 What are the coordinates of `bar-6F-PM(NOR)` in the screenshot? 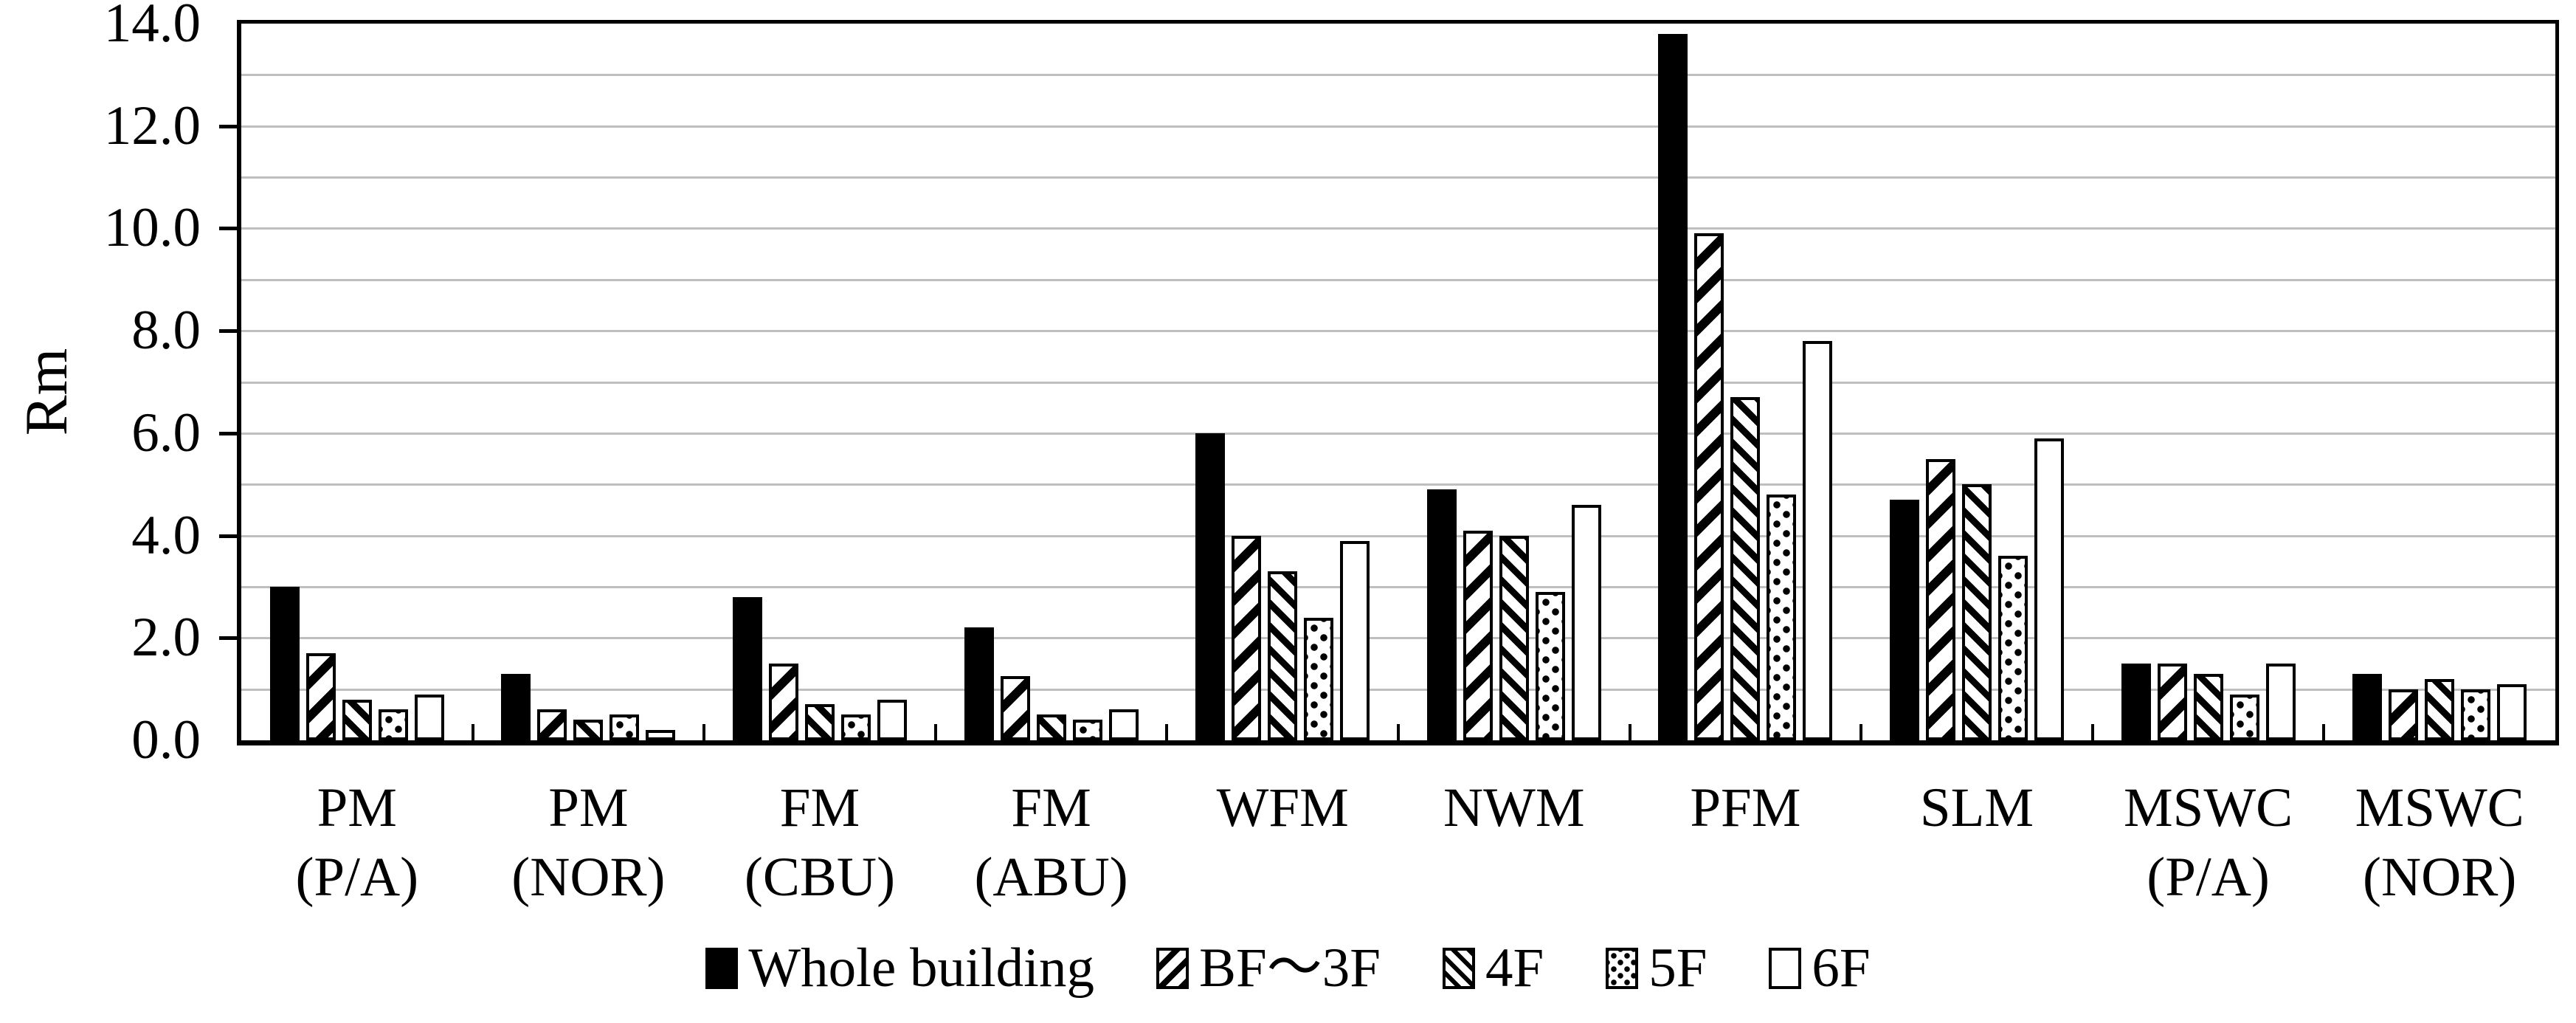 It's located at (660, 735).